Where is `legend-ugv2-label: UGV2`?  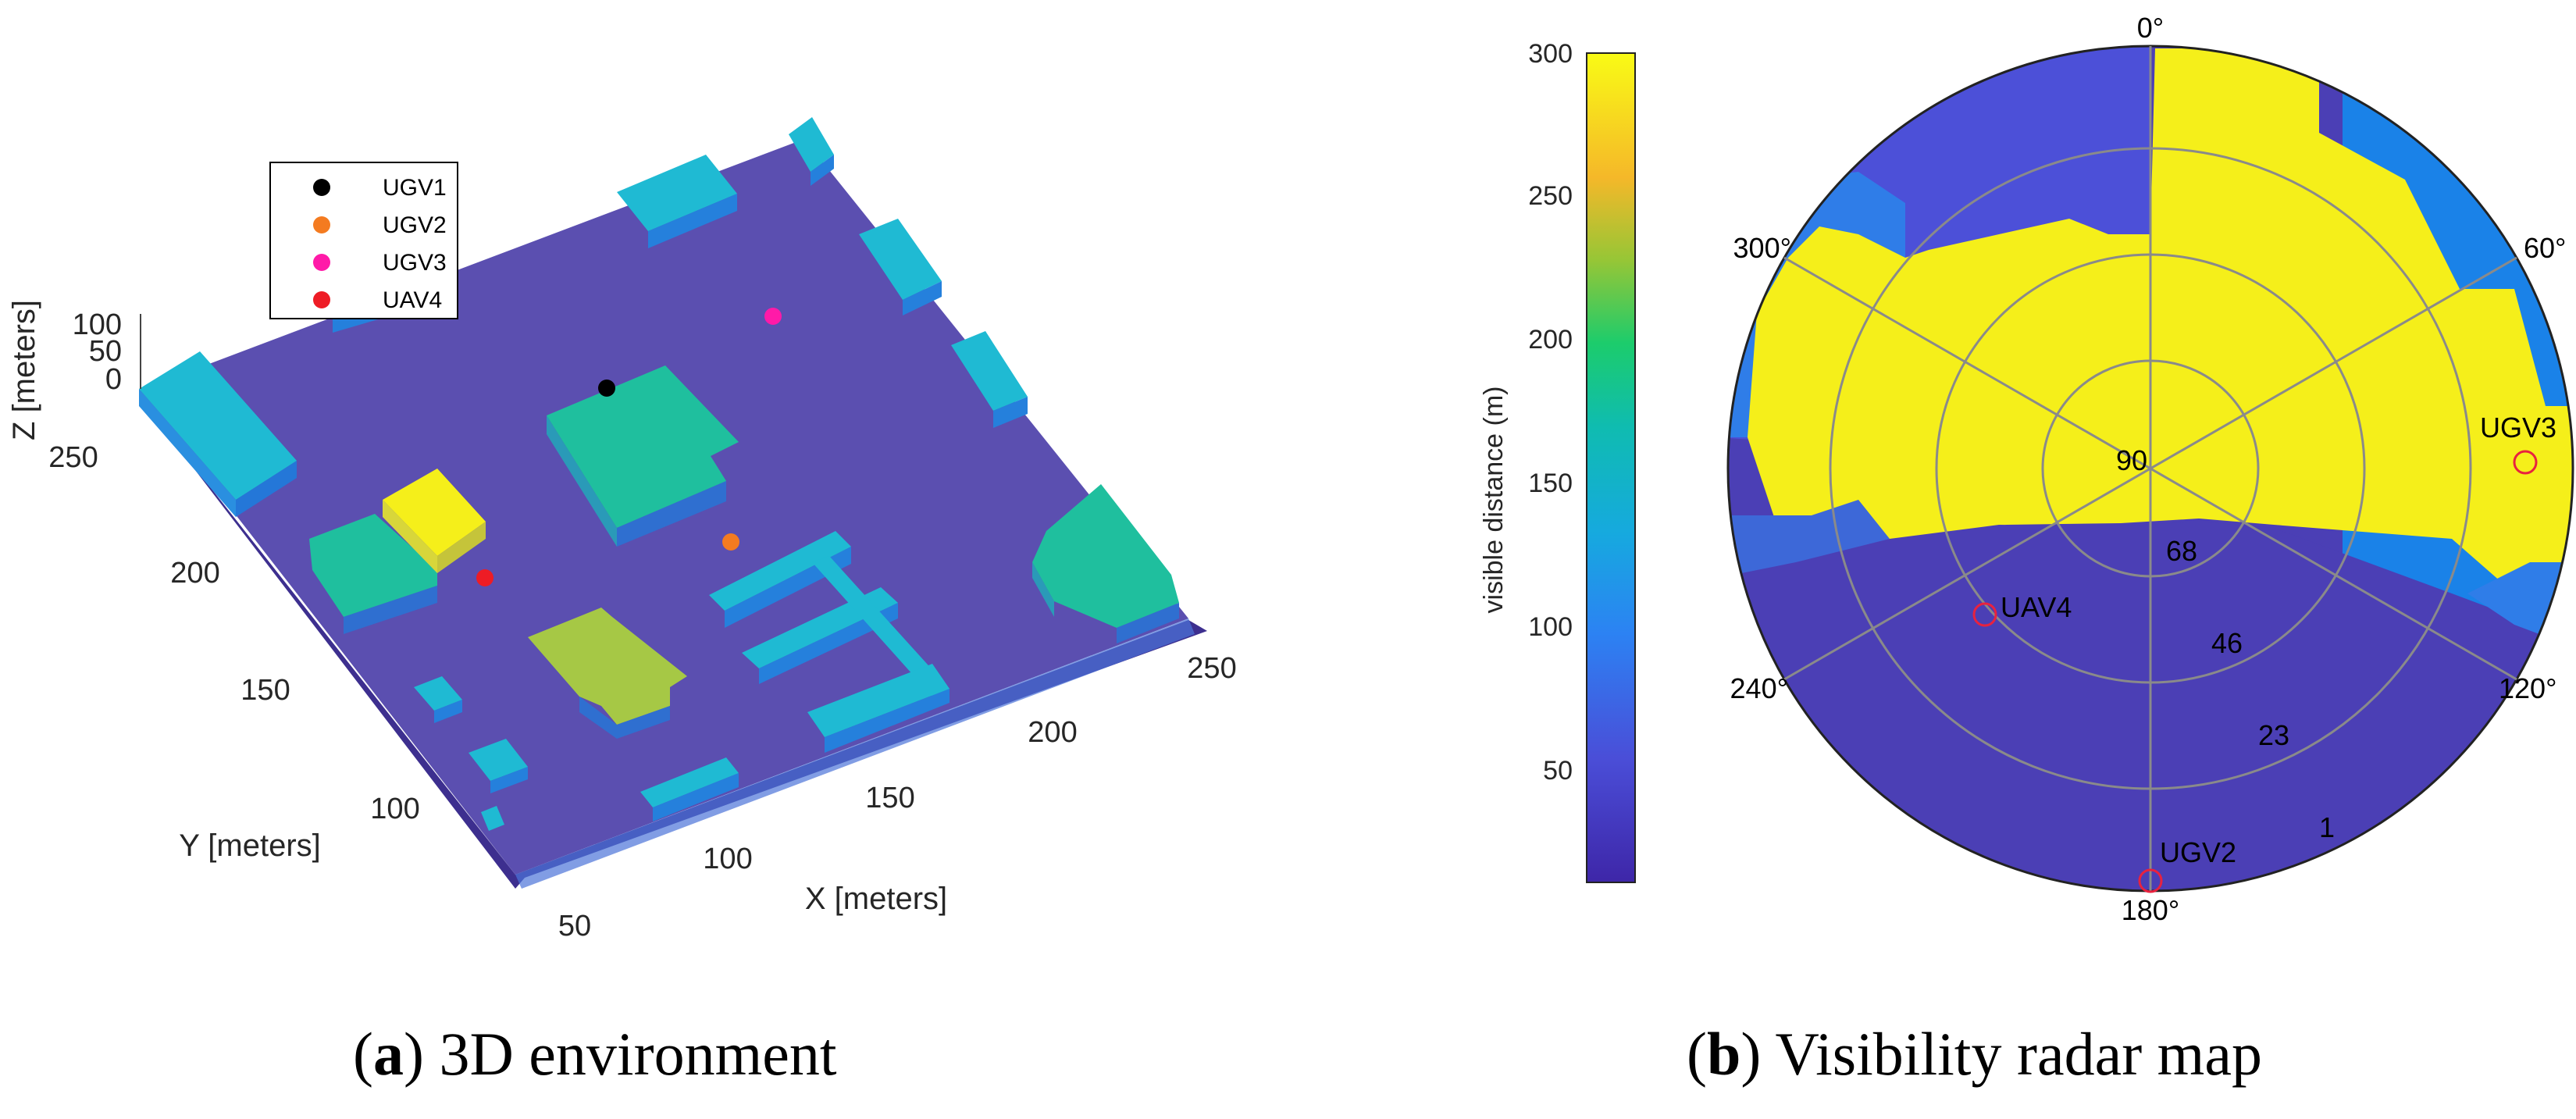
legend-ugv2-label: UGV2 is located at coordinates (415, 225).